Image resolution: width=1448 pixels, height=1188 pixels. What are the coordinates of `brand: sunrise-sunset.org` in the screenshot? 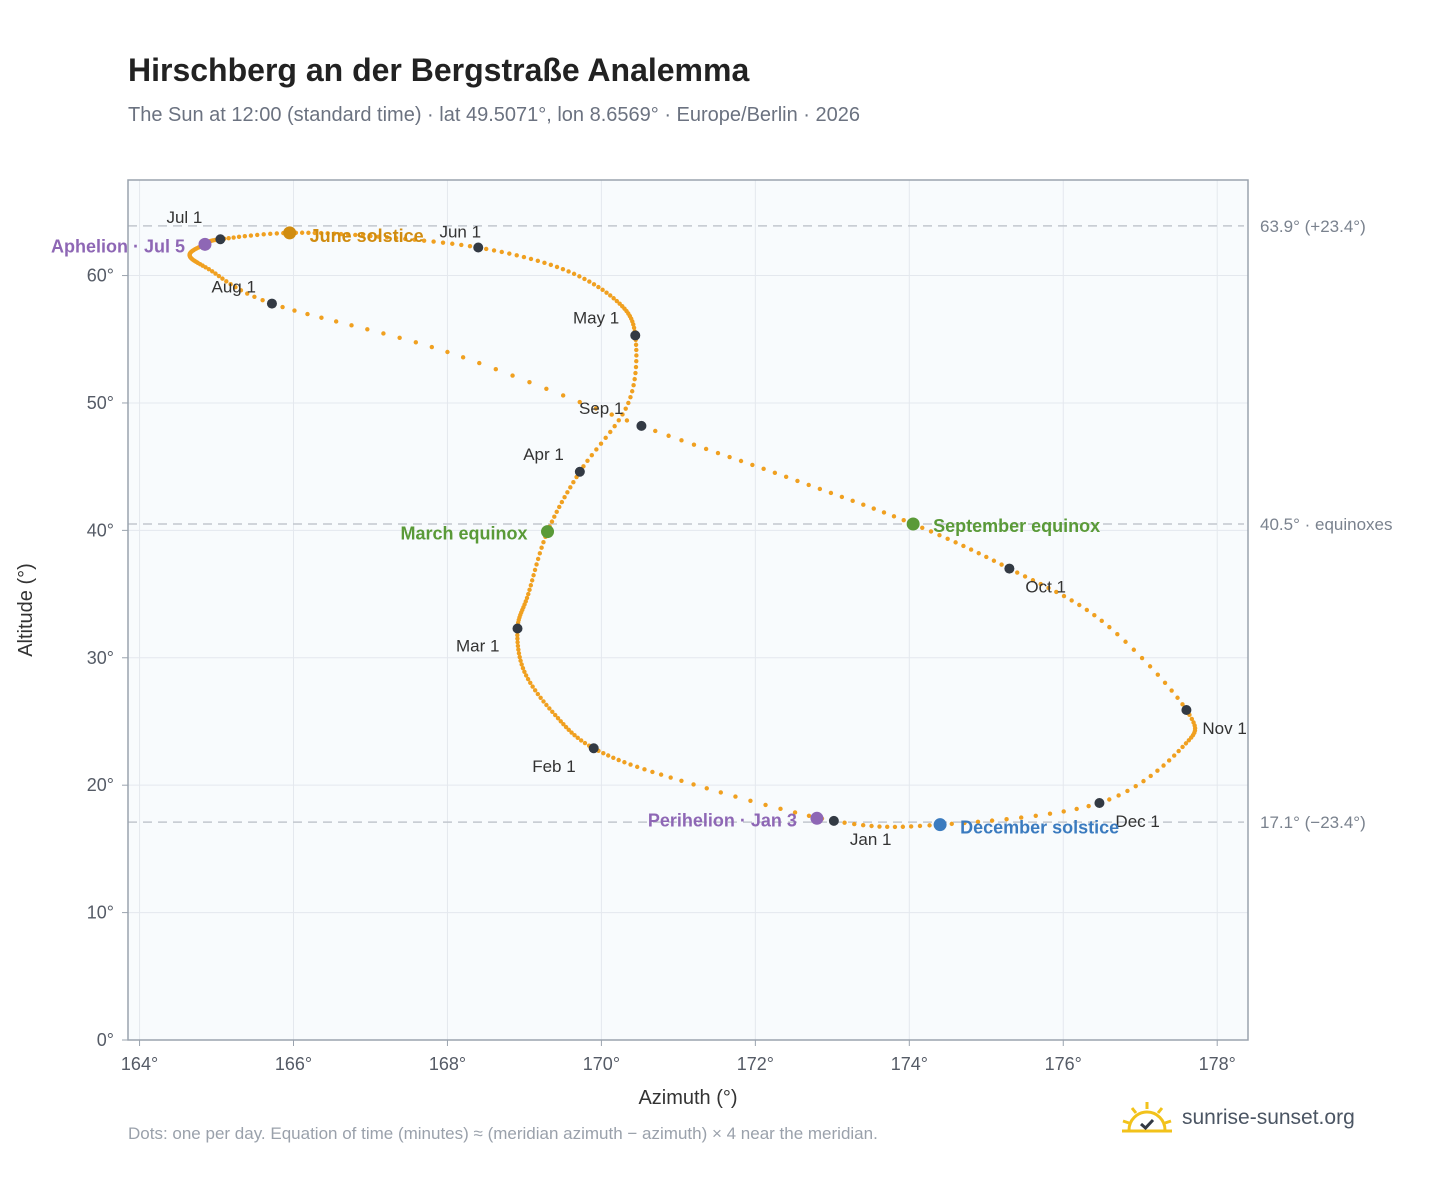 It's located at (1237, 1118).